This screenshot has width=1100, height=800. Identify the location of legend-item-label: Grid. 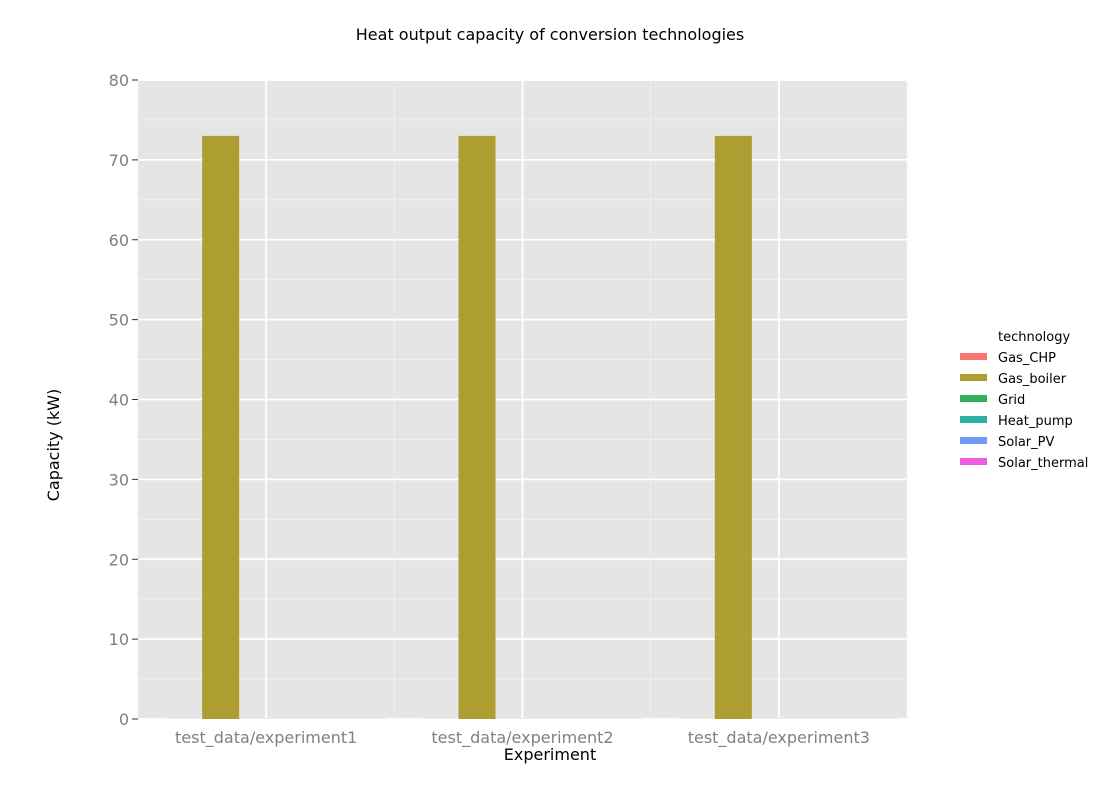
(1011, 400).